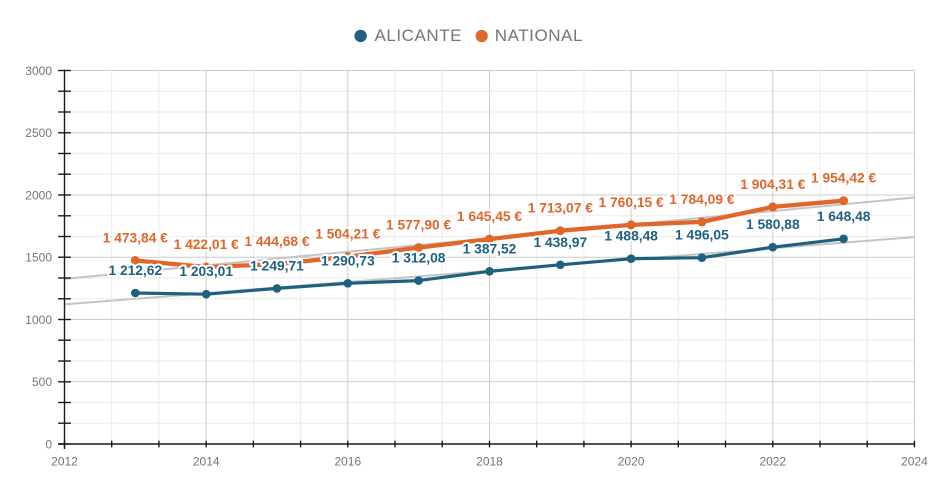 Image resolution: width=939 pixels, height=501 pixels. Describe the element at coordinates (277, 241) in the screenshot. I see `svg-text: 1 444,68 €` at that location.